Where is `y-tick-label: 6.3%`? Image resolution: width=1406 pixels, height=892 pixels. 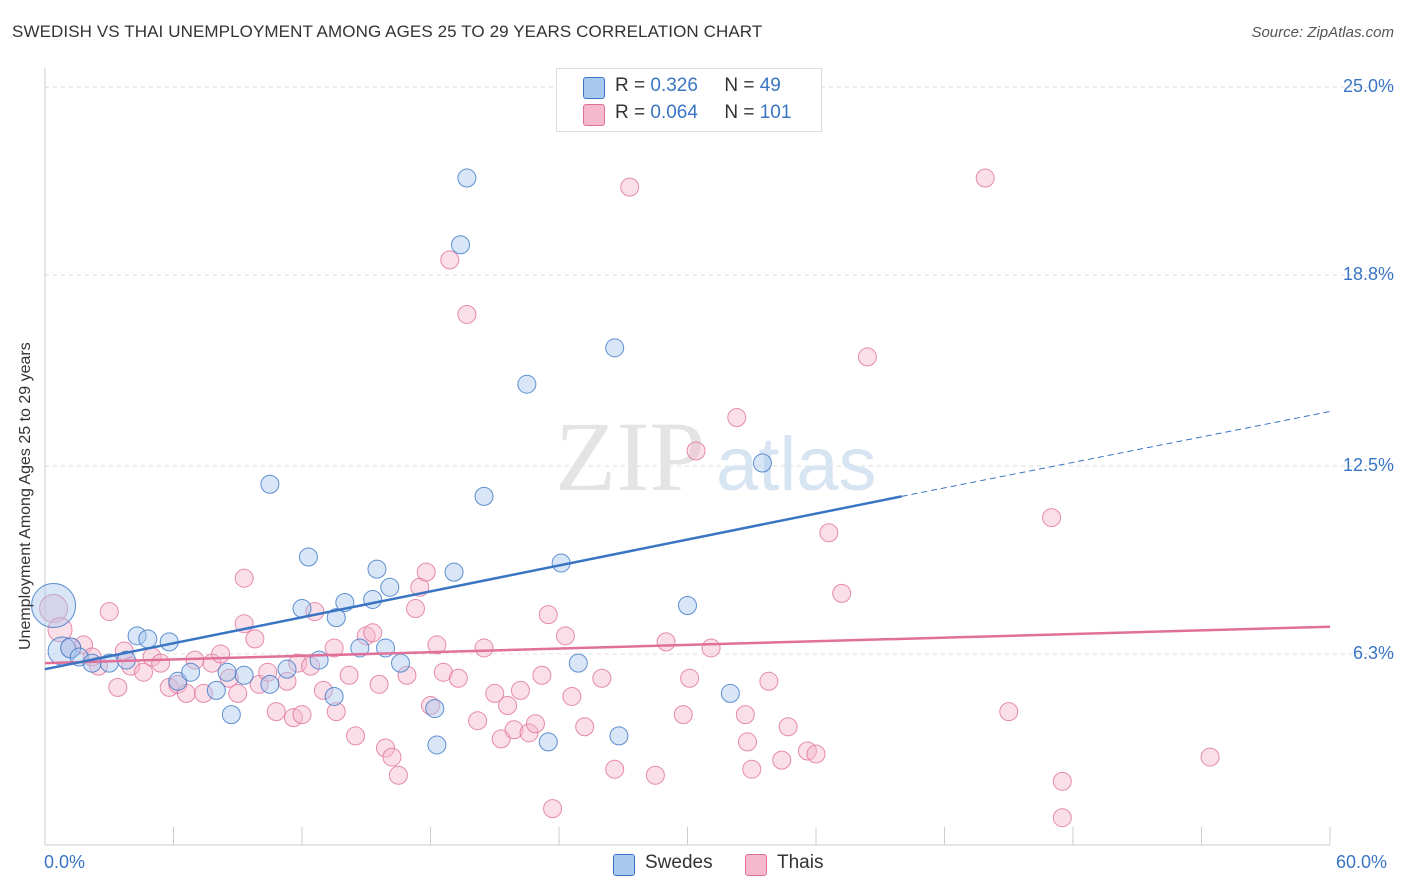 y-tick-label: 6.3% is located at coordinates (1373, 653).